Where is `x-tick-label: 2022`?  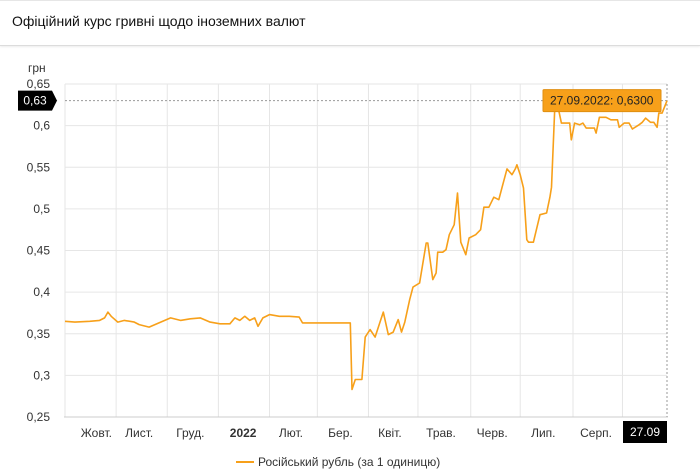
x-tick-label: 2022 is located at coordinates (243, 433).